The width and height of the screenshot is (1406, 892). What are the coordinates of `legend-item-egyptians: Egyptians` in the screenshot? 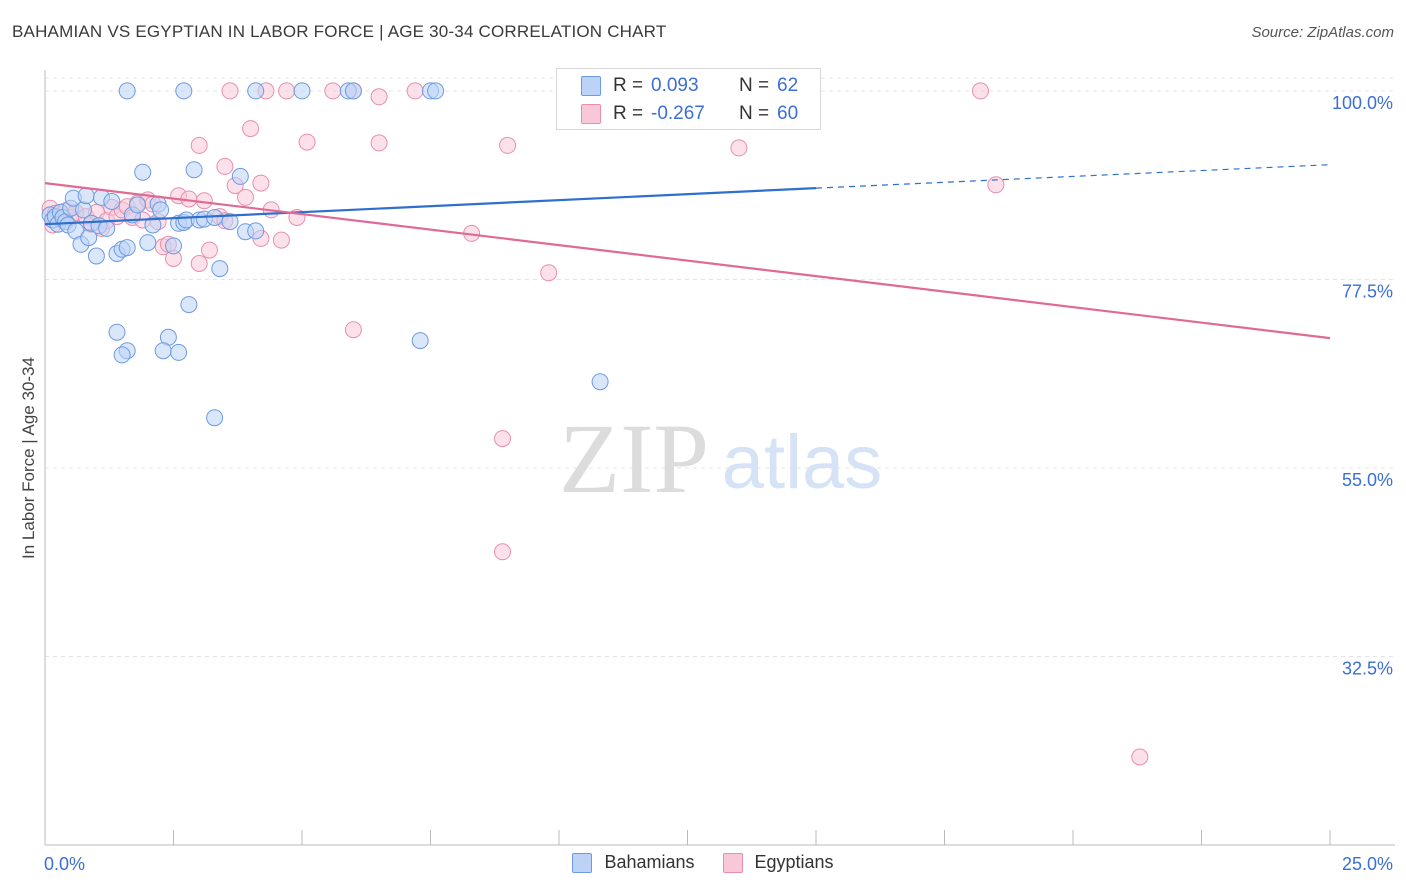 It's located at (778, 862).